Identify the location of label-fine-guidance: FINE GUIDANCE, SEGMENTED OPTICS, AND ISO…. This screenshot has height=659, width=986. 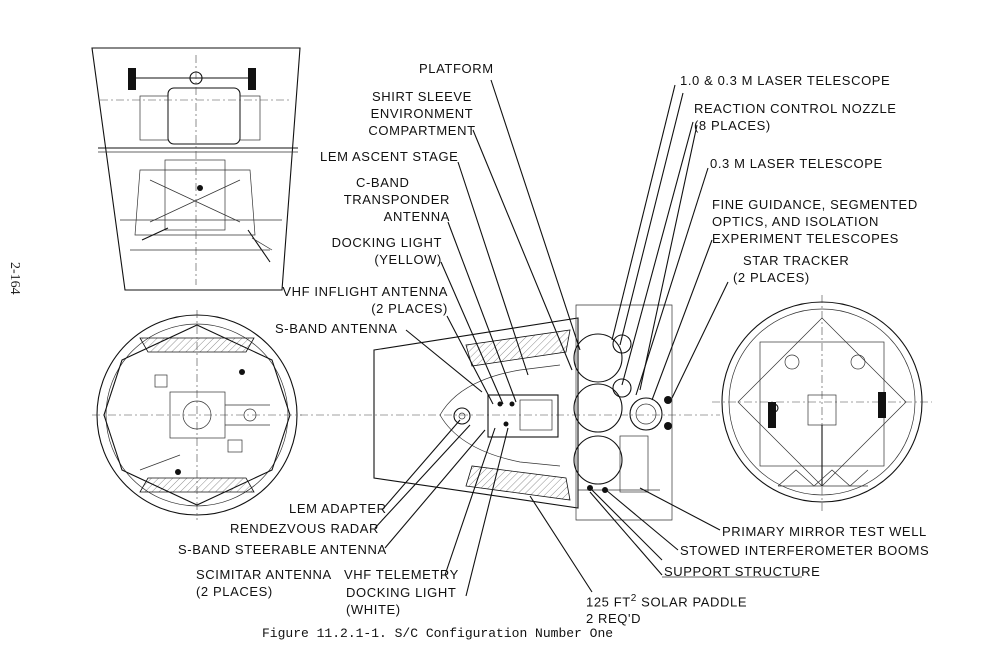
(815, 221).